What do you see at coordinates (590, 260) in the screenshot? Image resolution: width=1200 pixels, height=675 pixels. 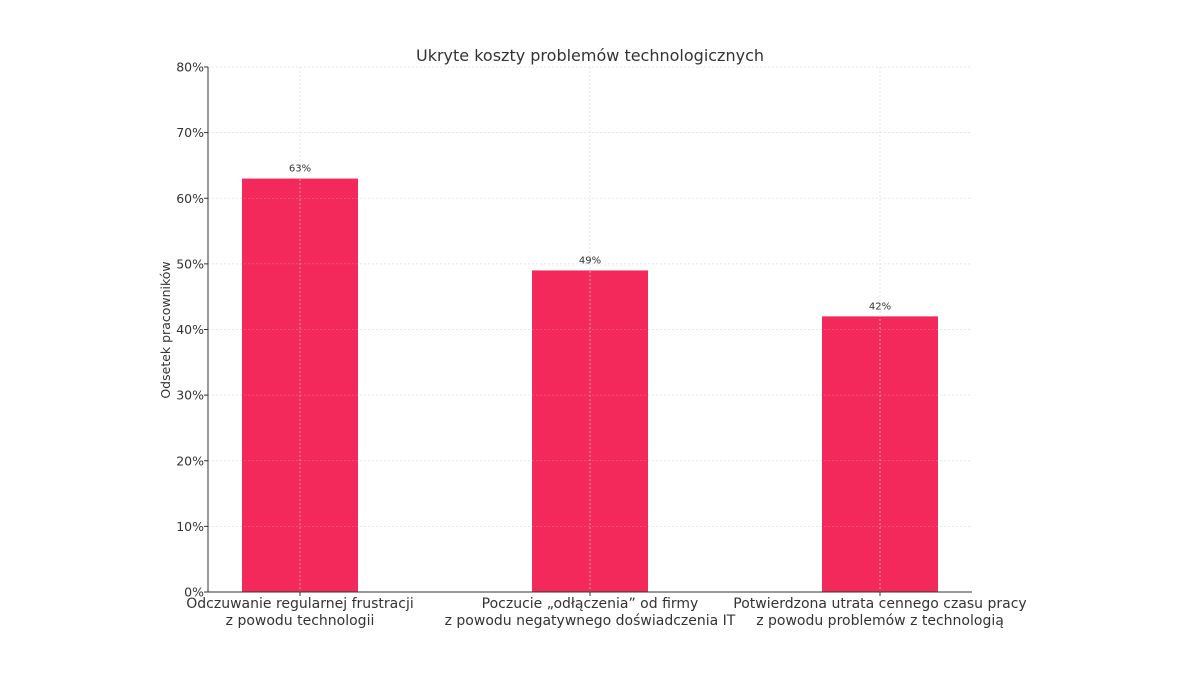 I see `bar-value-label: 49%` at bounding box center [590, 260].